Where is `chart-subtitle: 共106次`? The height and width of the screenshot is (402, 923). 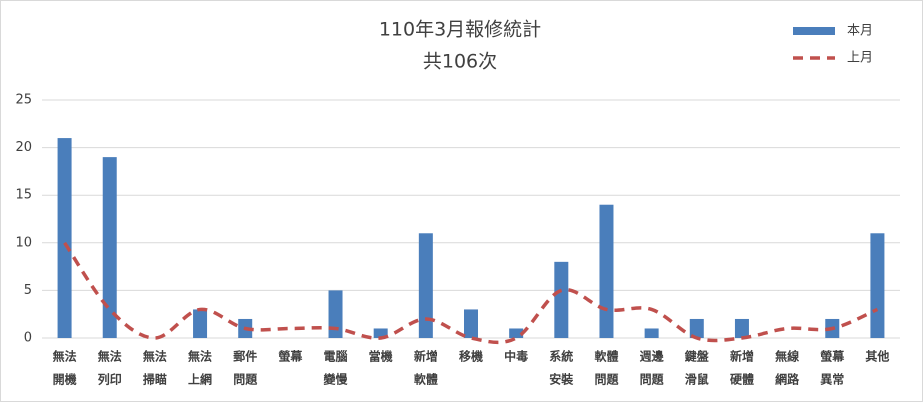
chart-subtitle: 共106次 is located at coordinates (460, 62).